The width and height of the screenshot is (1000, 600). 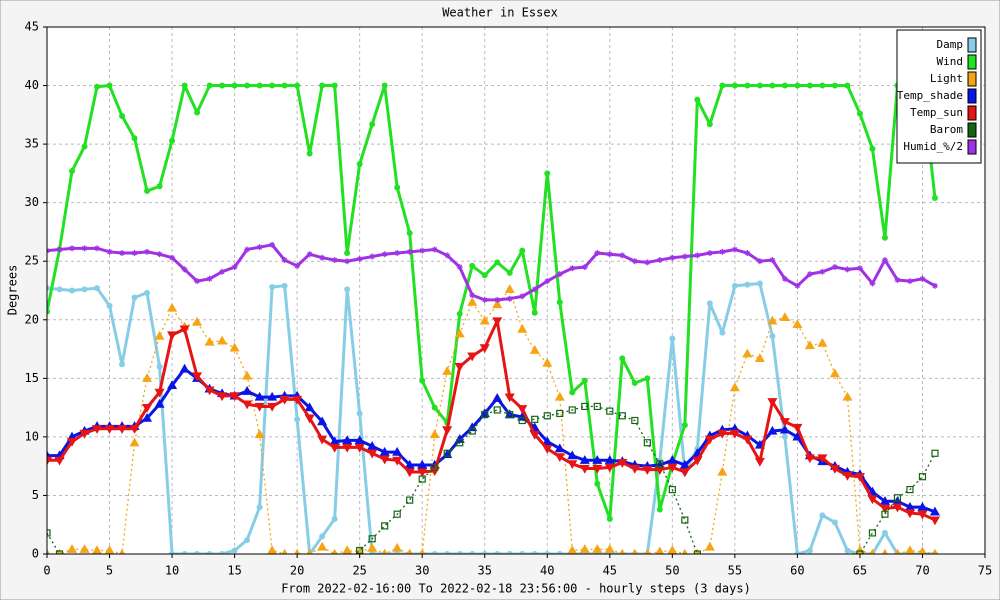 I want to click on legend-label: Damp, so click(x=950, y=44).